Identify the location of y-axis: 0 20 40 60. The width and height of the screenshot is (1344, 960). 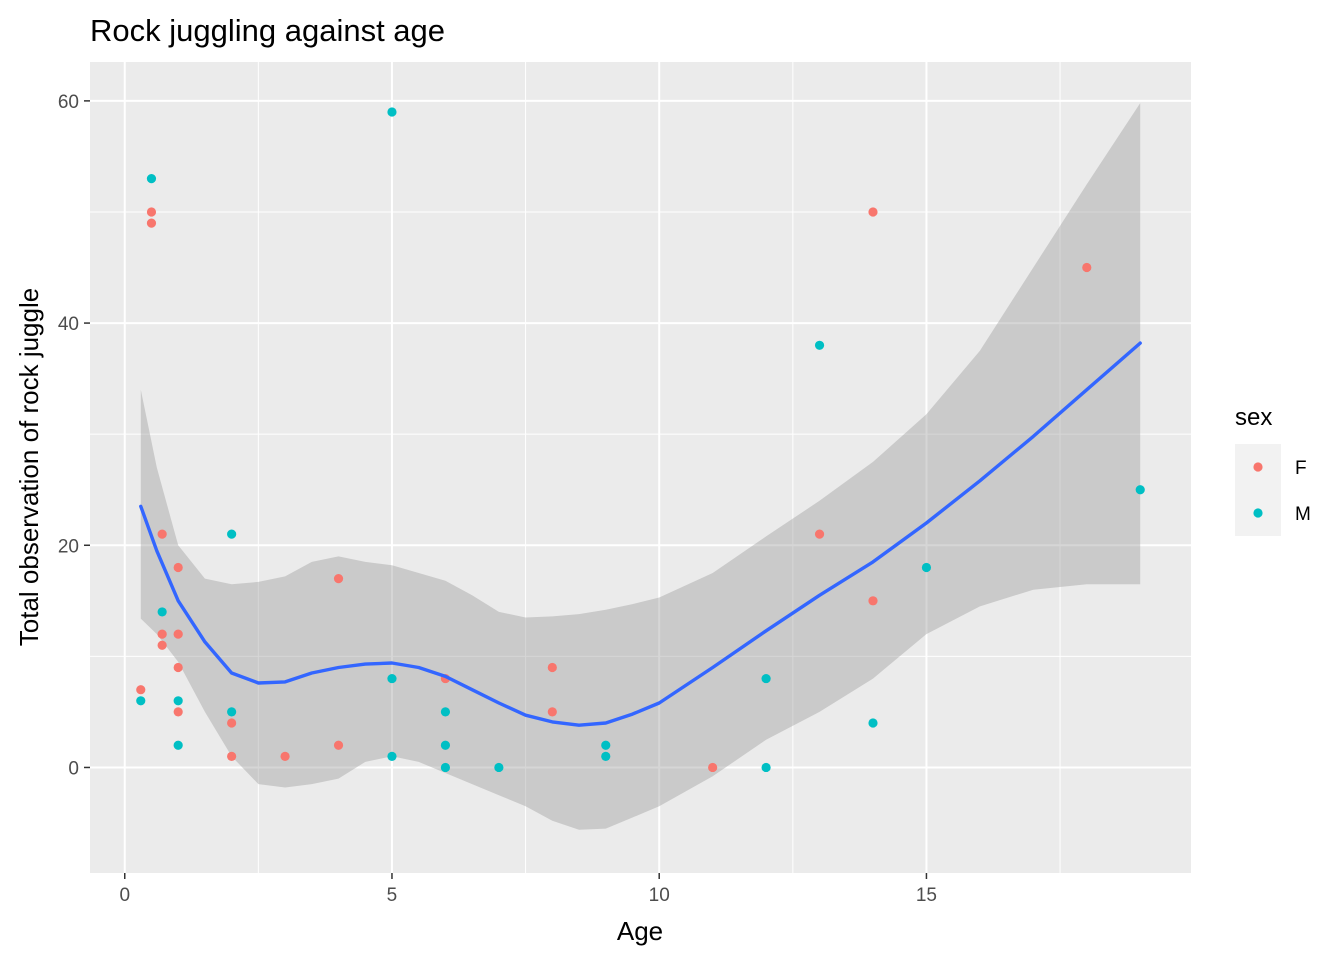
(74, 435).